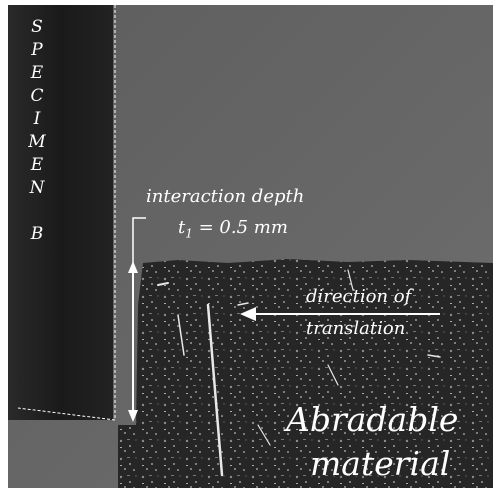  Describe the element at coordinates (37, 131) in the screenshot. I see `specimen-label: S P E C I M E N B` at that location.